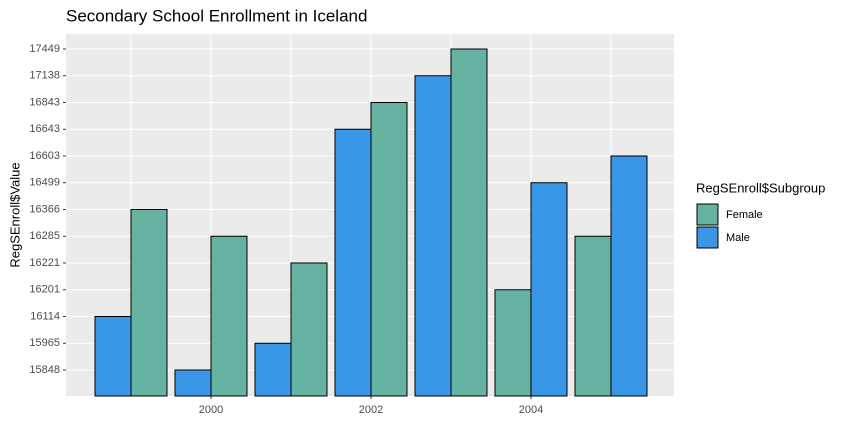 This screenshot has width=856, height=447. What do you see at coordinates (44, 343) in the screenshot?
I see `y-tick-label: 15965` at bounding box center [44, 343].